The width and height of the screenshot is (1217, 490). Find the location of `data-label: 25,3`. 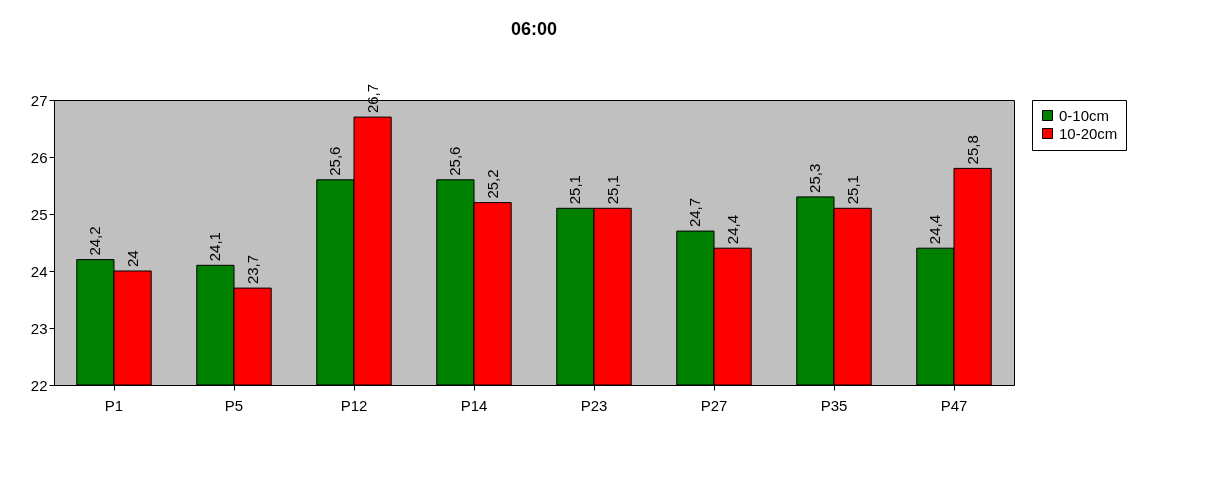

data-label: 25,3 is located at coordinates (815, 178).